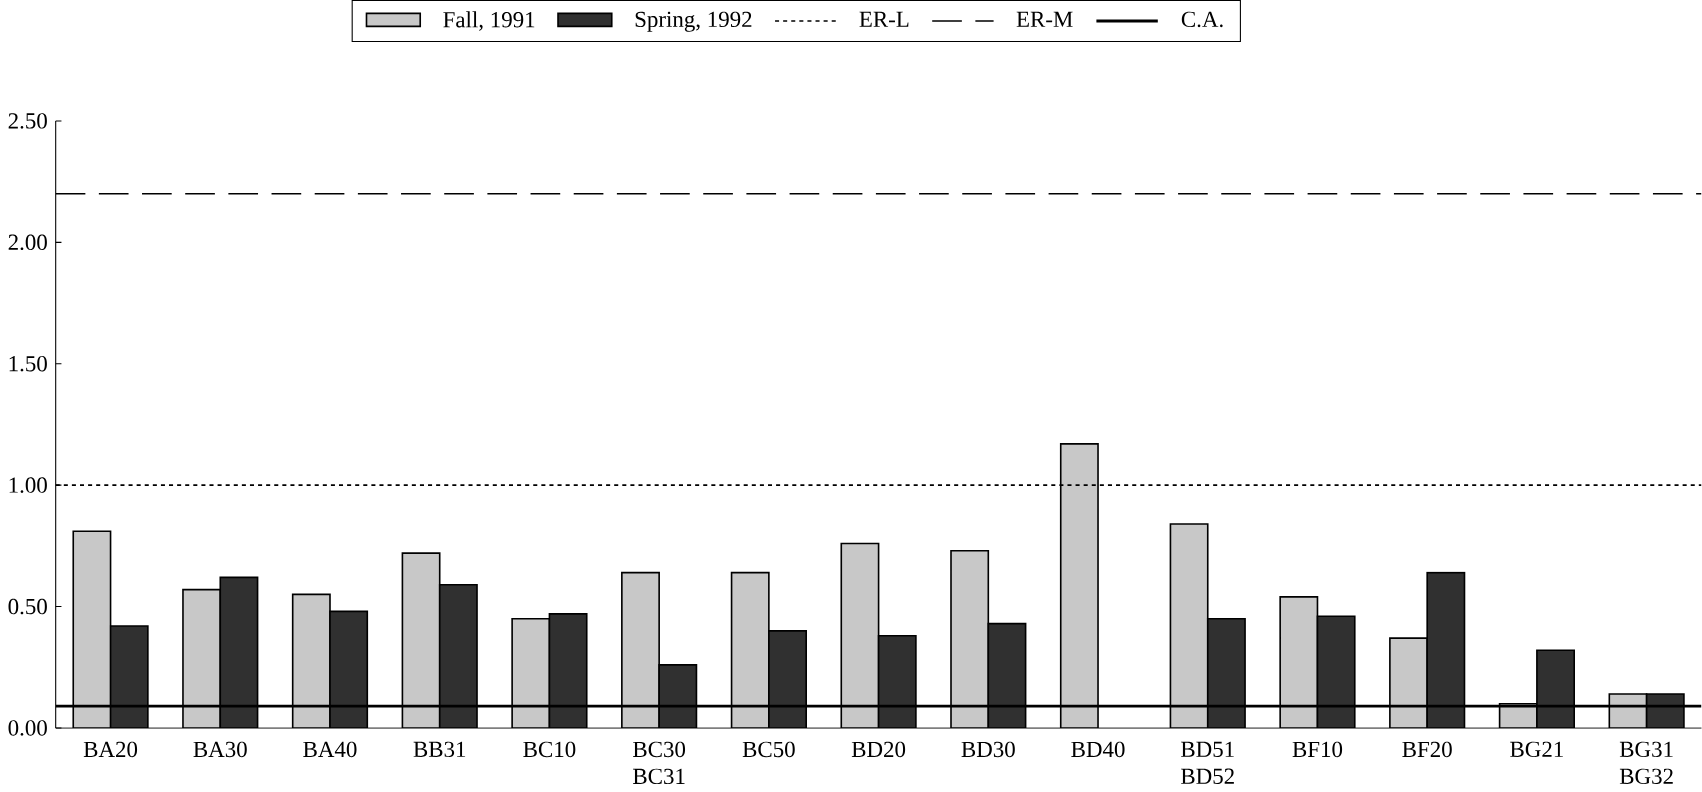 The height and width of the screenshot is (792, 1702). I want to click on x-tick-label: BD20, so click(878, 749).